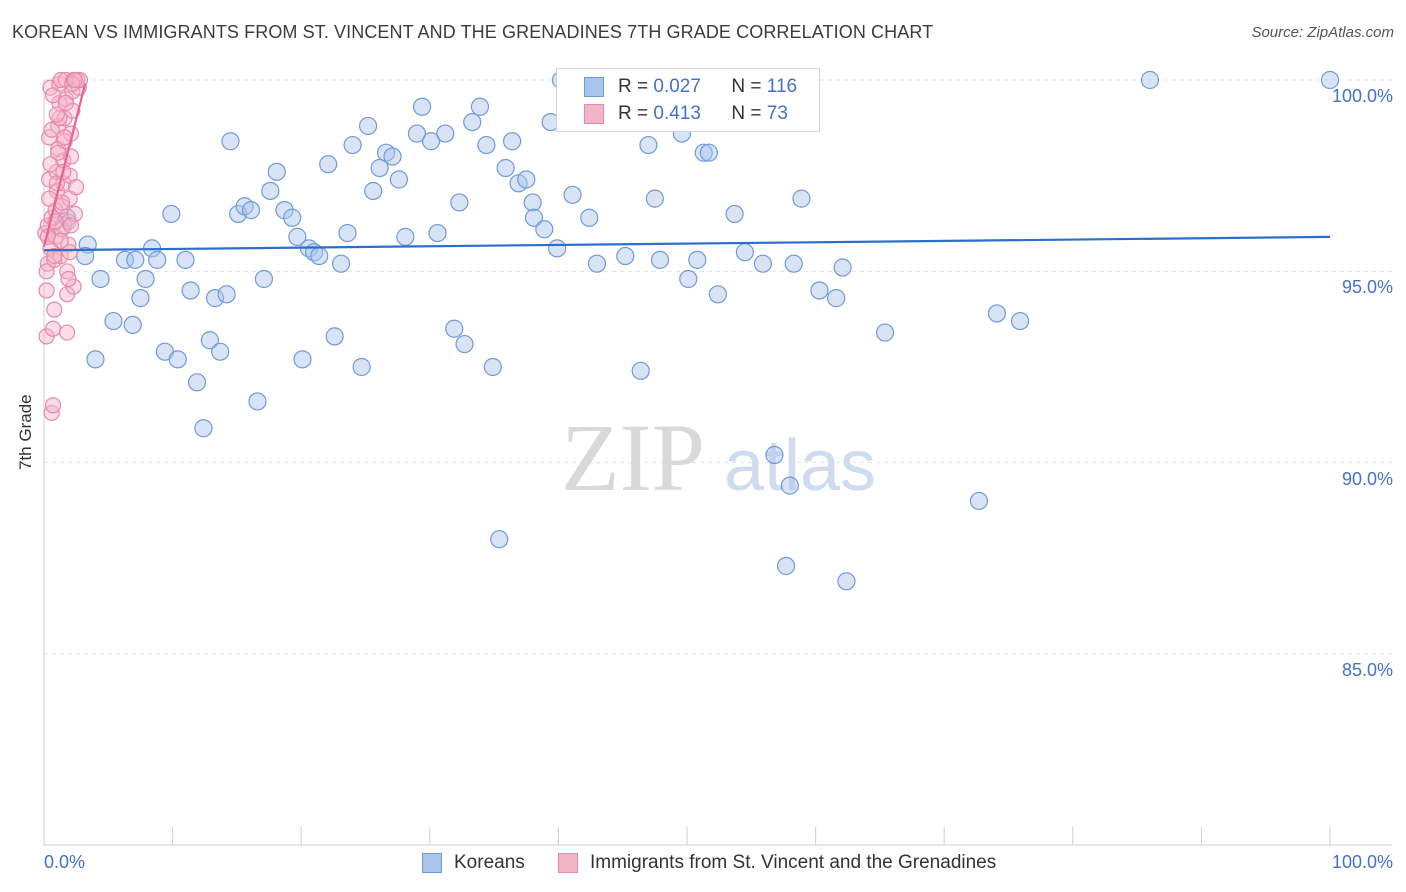 The width and height of the screenshot is (1406, 892). I want to click on koreans-n-value: 116, so click(782, 86).